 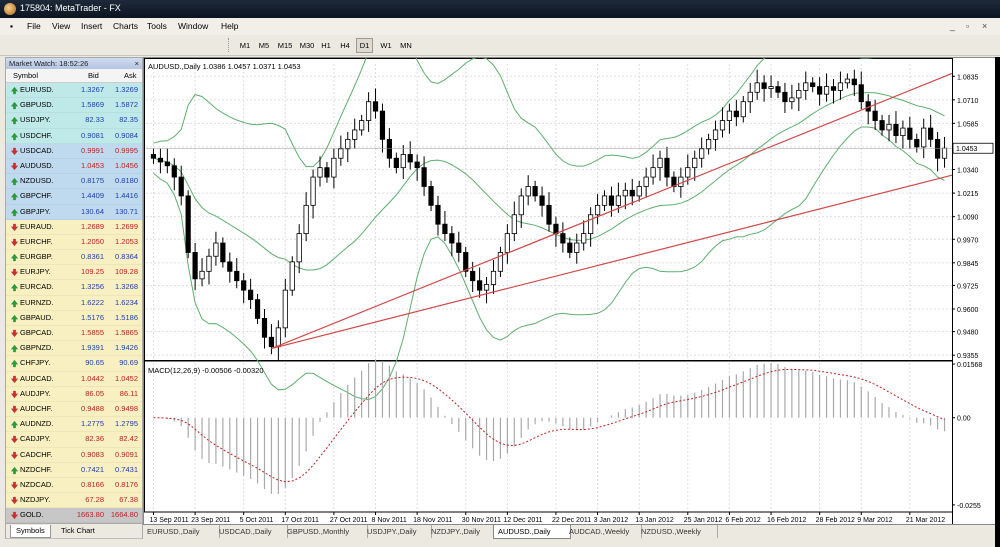 I want to click on market-watch-row: GOLD. 1663.80 1664.80, so click(x=74, y=516).